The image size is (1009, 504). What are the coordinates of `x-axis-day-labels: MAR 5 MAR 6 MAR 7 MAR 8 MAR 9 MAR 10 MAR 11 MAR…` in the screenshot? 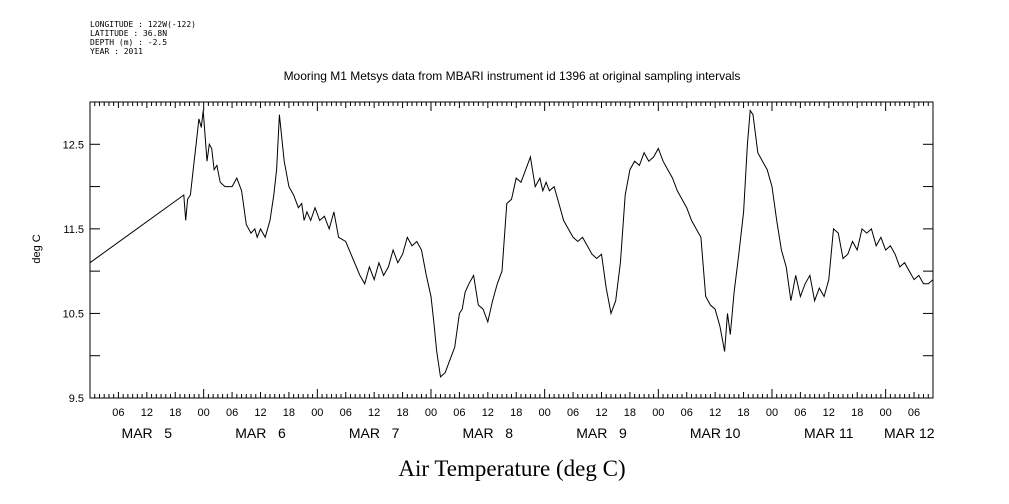 It's located at (528, 433).